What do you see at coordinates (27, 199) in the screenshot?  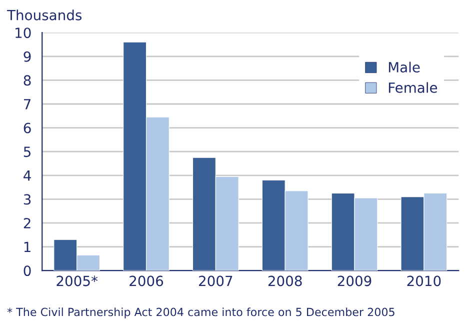 I see `y-tick-label: 3` at bounding box center [27, 199].